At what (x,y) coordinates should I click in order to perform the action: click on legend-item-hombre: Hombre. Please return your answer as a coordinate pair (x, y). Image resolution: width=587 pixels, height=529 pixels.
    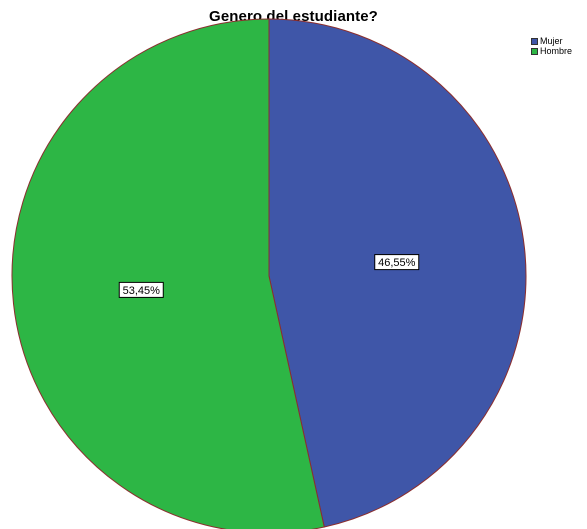
    Looking at the image, I should click on (551, 51).